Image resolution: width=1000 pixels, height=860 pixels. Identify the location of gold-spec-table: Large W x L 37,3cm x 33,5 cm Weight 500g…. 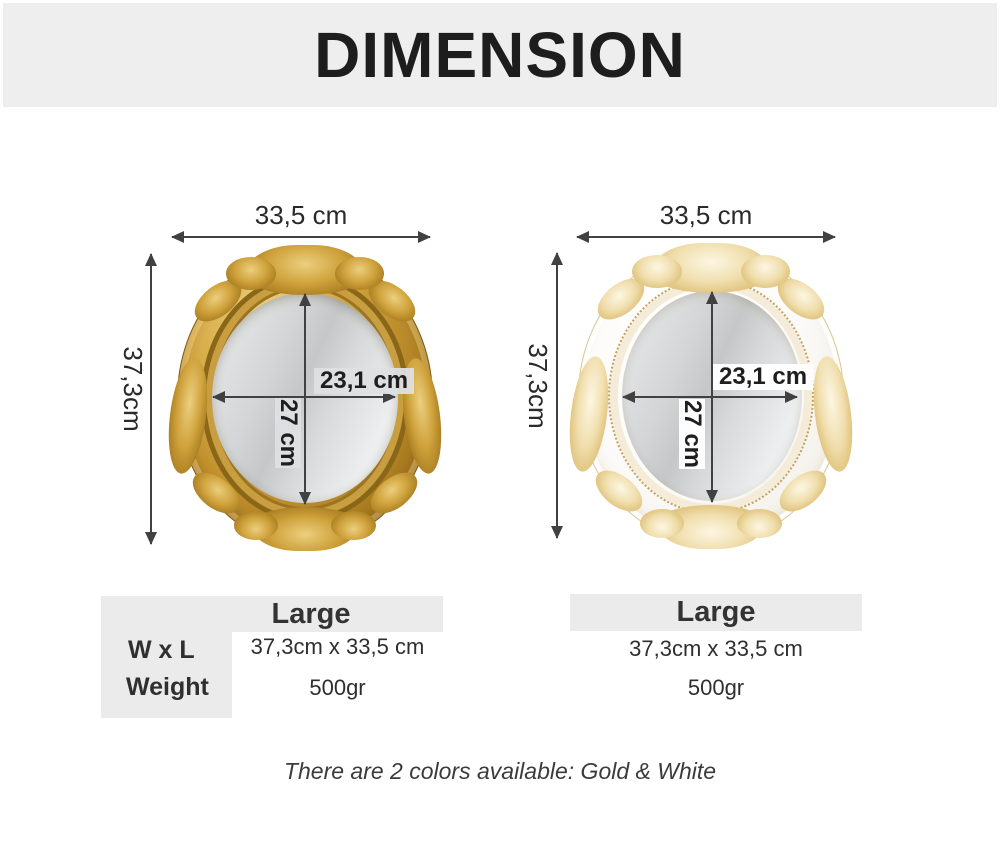
(272, 657).